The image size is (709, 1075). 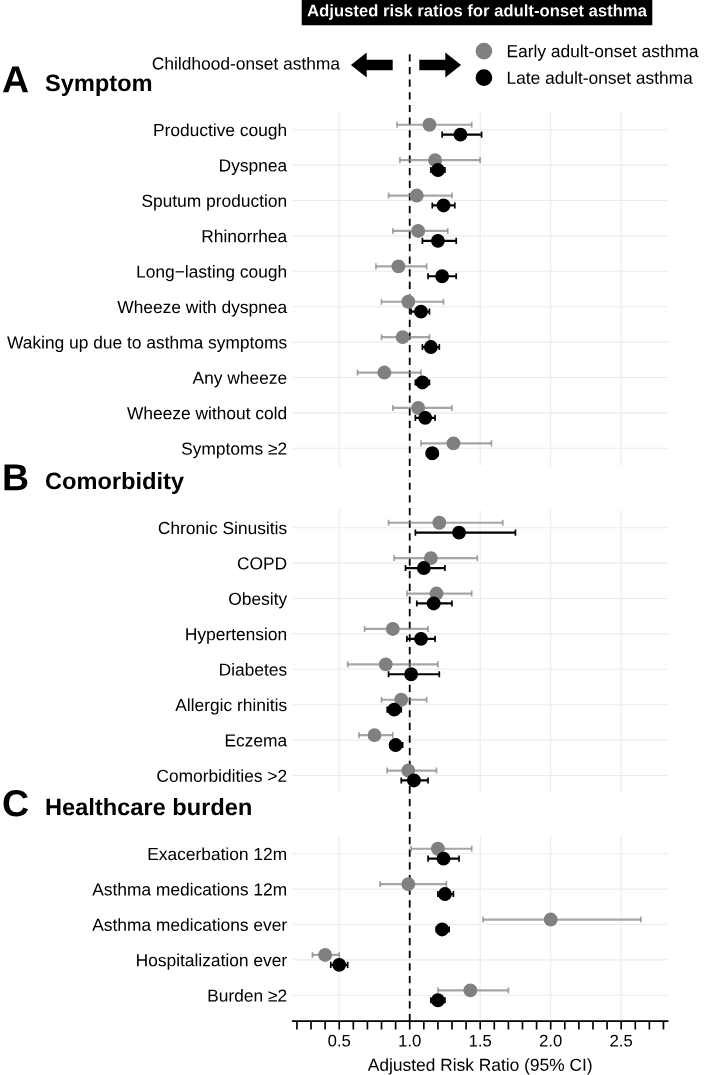 I want to click on y-tick-label: Asthma medications 12m, so click(x=189, y=889).